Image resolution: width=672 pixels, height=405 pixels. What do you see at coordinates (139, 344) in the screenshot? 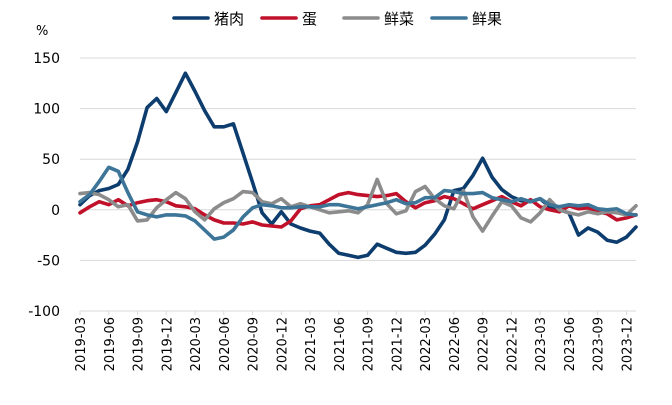
I see `x-tick-label: 2019-09` at bounding box center [139, 344].